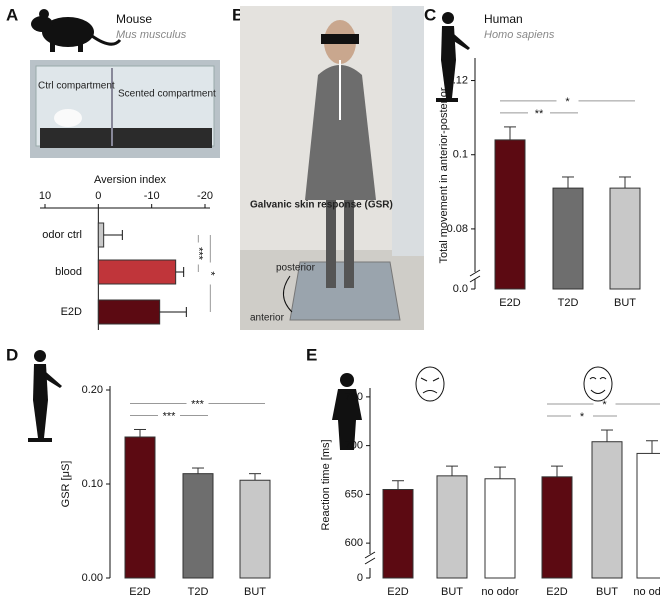 The width and height of the screenshot is (660, 616). I want to click on significance-label: **, so click(539, 114).